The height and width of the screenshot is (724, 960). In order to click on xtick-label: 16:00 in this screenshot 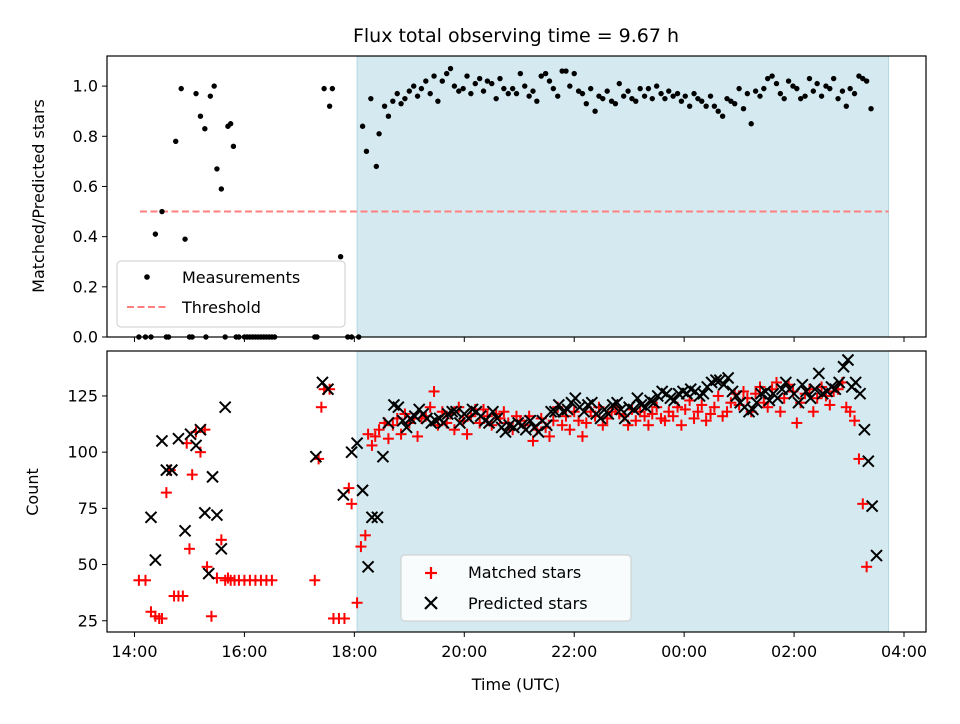, I will do `click(244, 651)`.